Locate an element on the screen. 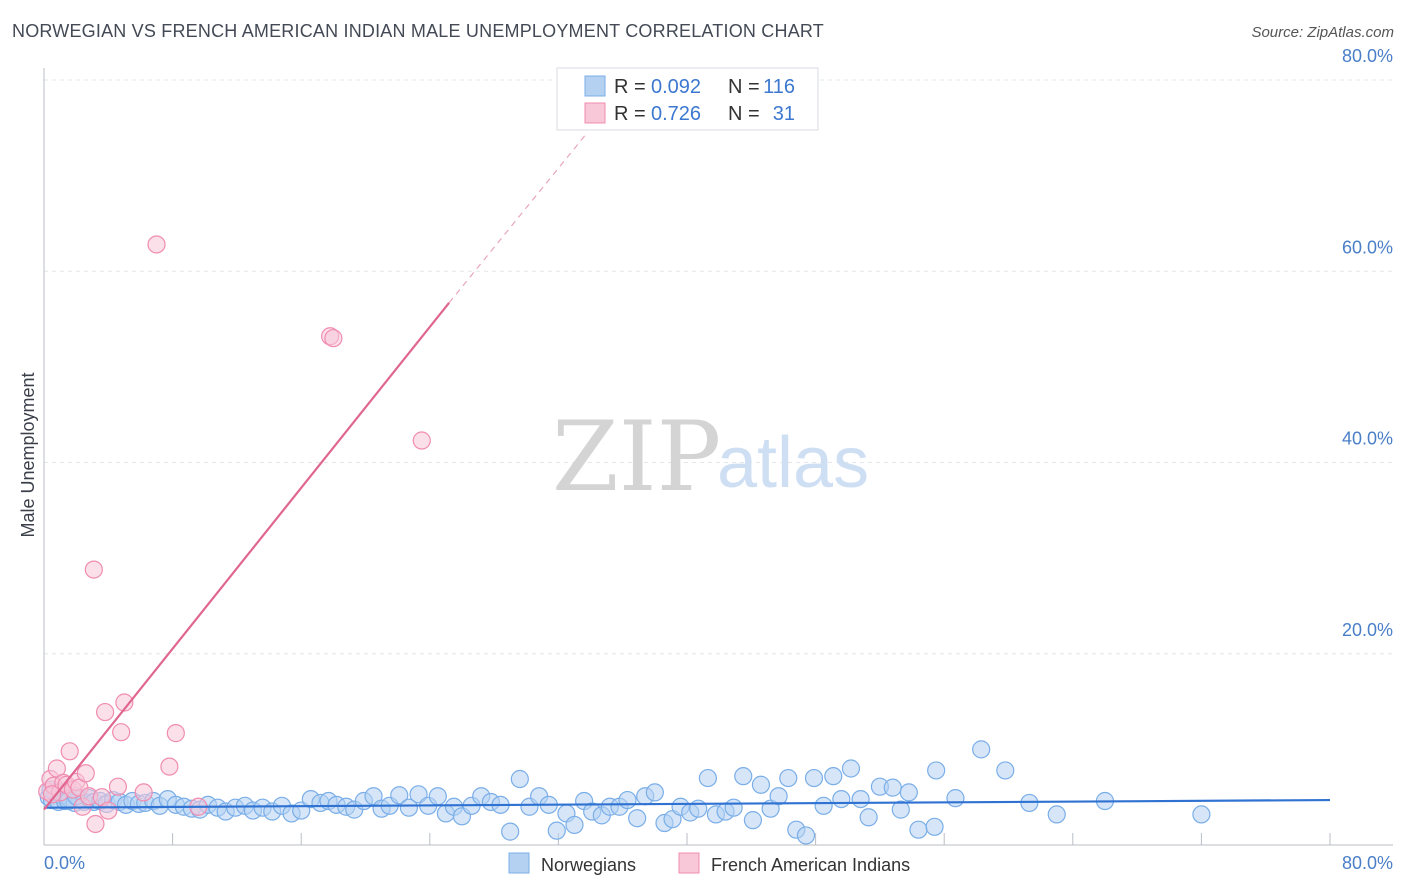 The width and height of the screenshot is (1406, 892). y-tick-label: 60.0% is located at coordinates (1367, 247).